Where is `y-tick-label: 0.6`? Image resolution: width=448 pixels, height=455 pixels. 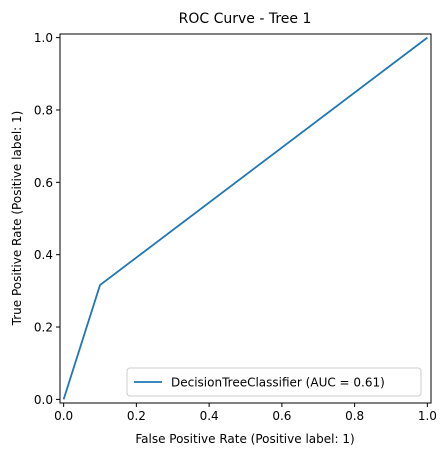
y-tick-label: 0.6 is located at coordinates (43, 183).